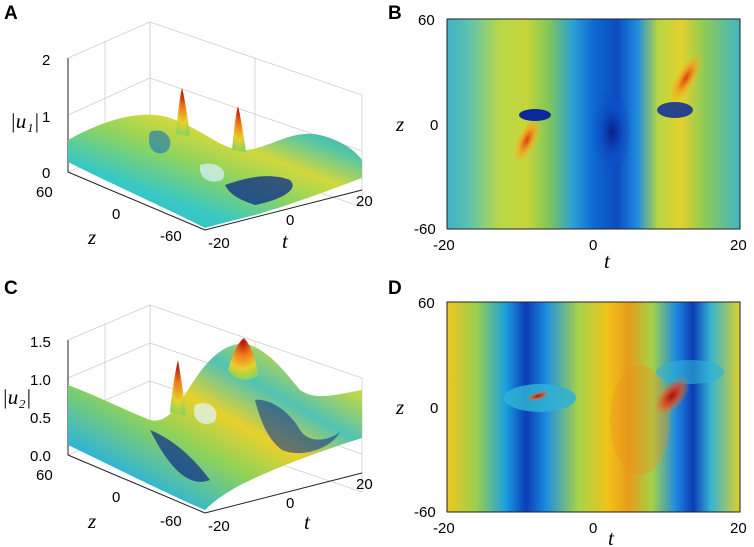 The width and height of the screenshot is (754, 547). Describe the element at coordinates (46, 117) in the screenshot. I see `tick-label: 1` at that location.